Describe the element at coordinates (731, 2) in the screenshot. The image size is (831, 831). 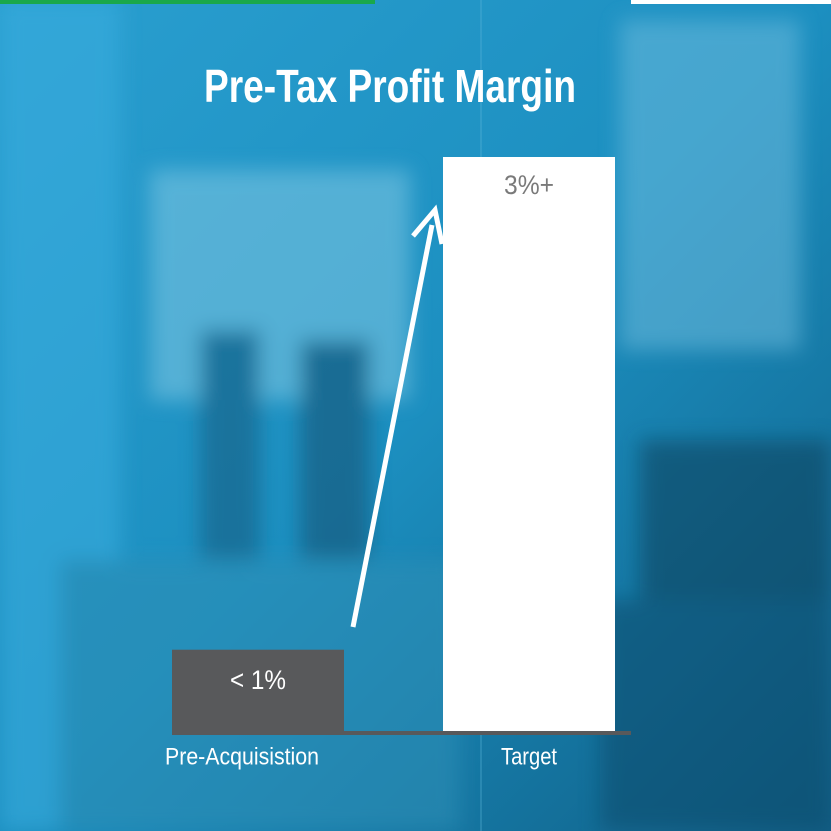
I see `top-accent-white` at that location.